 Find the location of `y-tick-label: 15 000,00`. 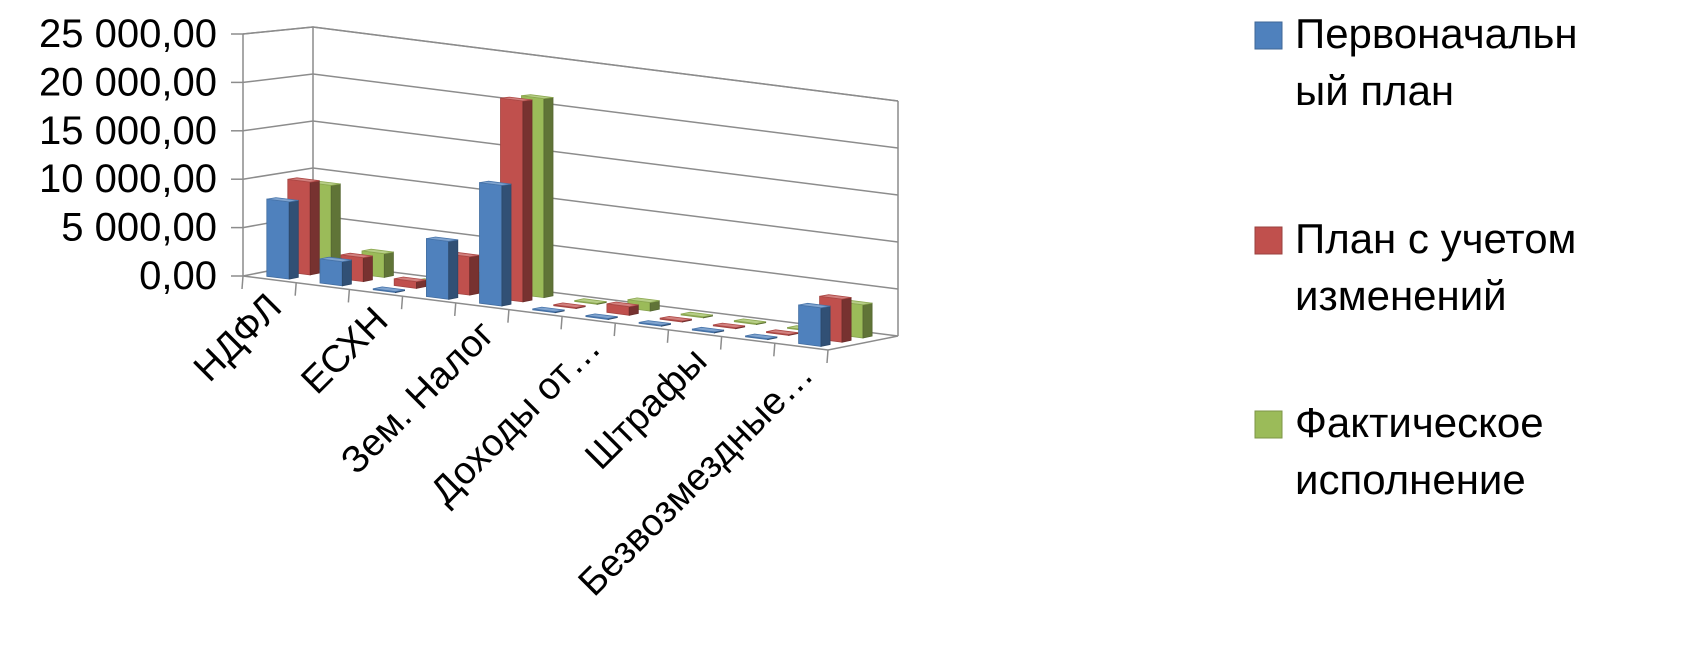

y-tick-label: 15 000,00 is located at coordinates (128, 131).